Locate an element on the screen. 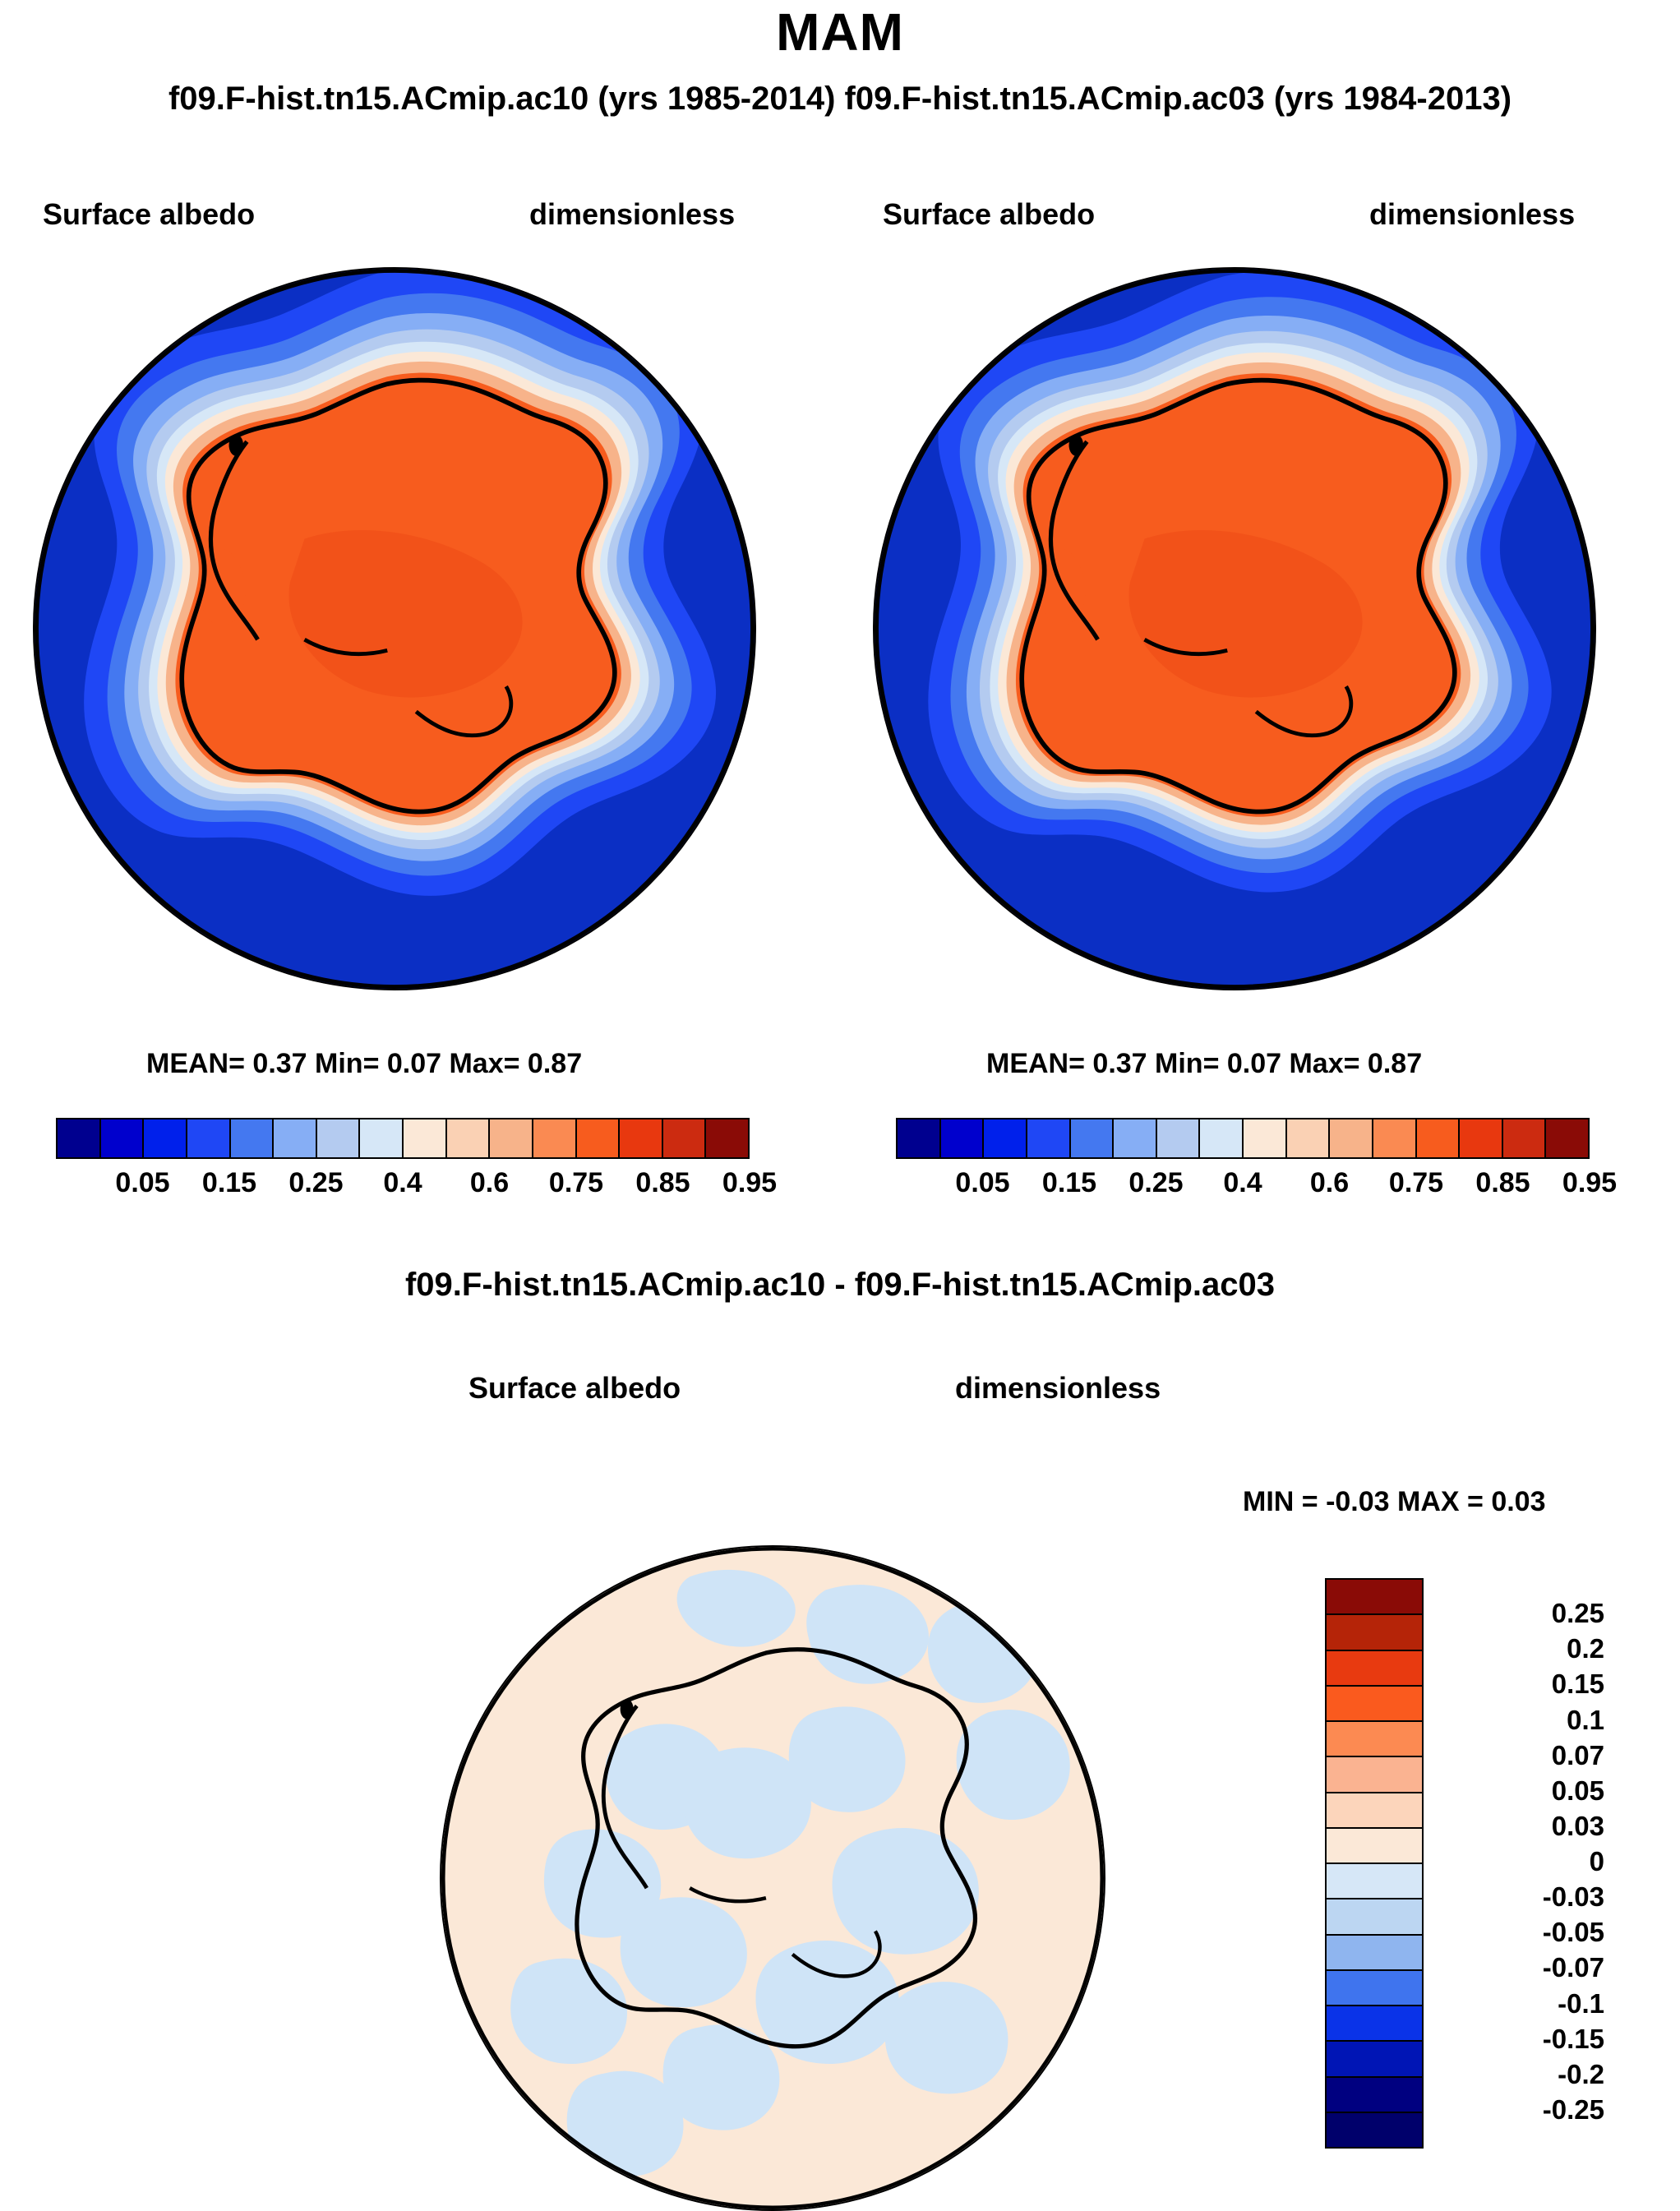 The width and height of the screenshot is (1680, 2211). colorbar-left is located at coordinates (403, 1138).